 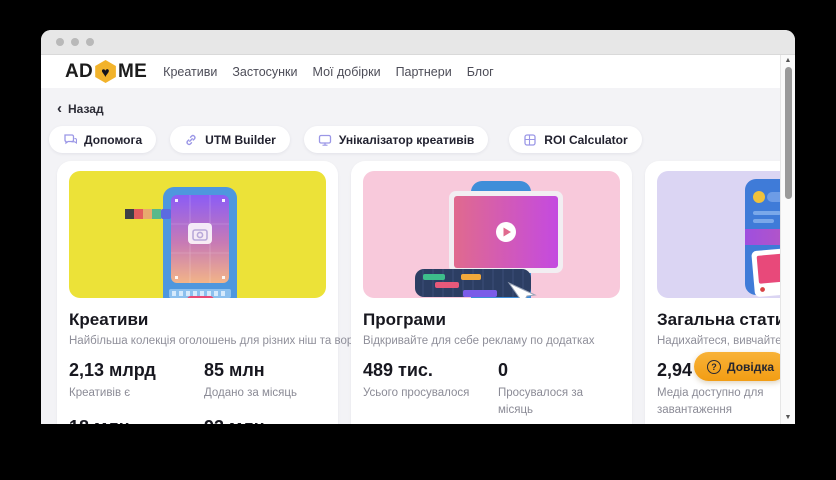 What do you see at coordinates (788, 417) in the screenshot?
I see `scrollbar-down-arrow-icon: ▼` at bounding box center [788, 417].